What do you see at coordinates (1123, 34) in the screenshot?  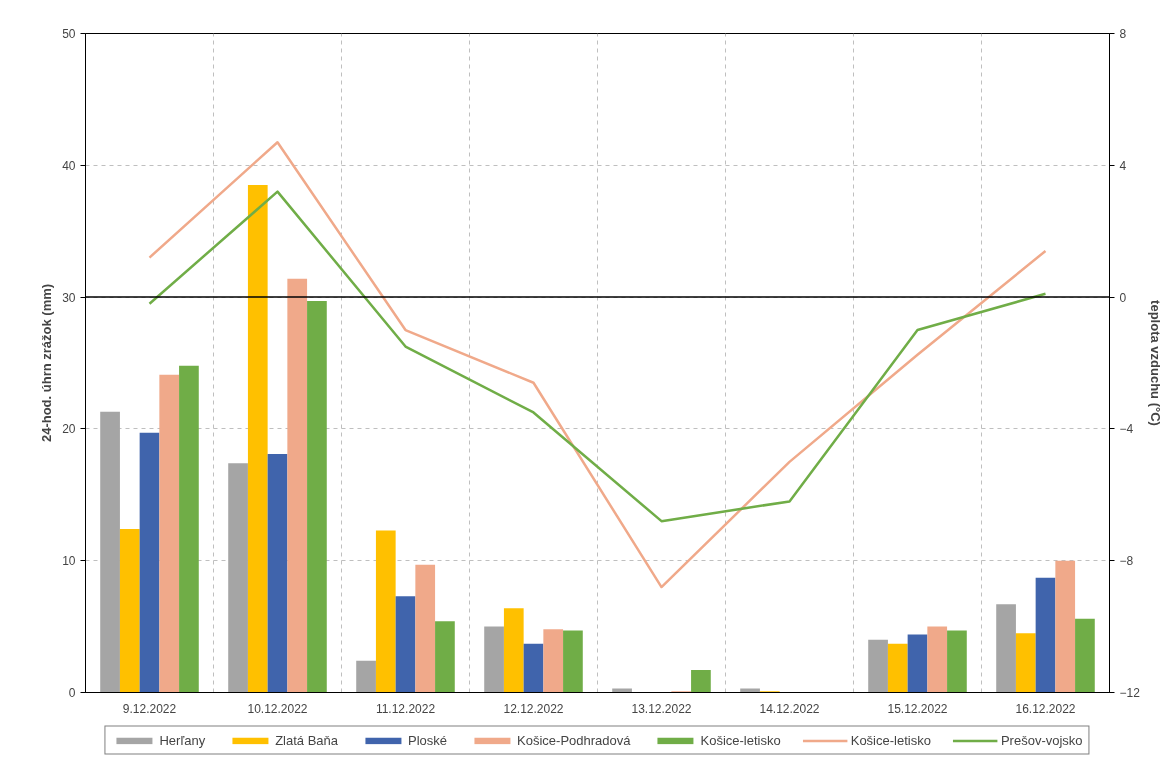 I see `y2-tick-label: 8` at bounding box center [1123, 34].